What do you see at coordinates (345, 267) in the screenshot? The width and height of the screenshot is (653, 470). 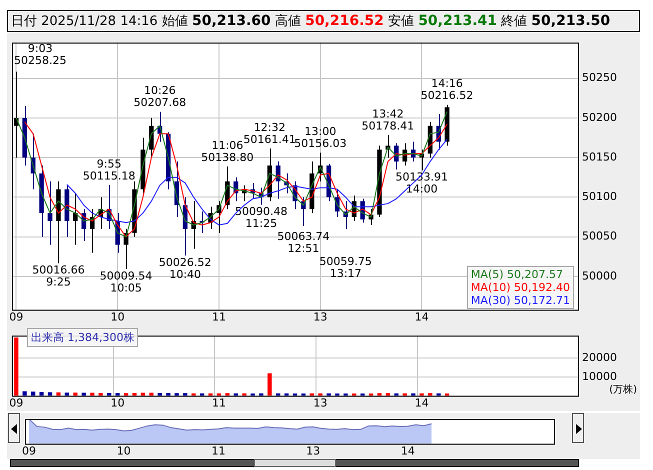 I see `annotation: 50059.75 13:17` at bounding box center [345, 267].